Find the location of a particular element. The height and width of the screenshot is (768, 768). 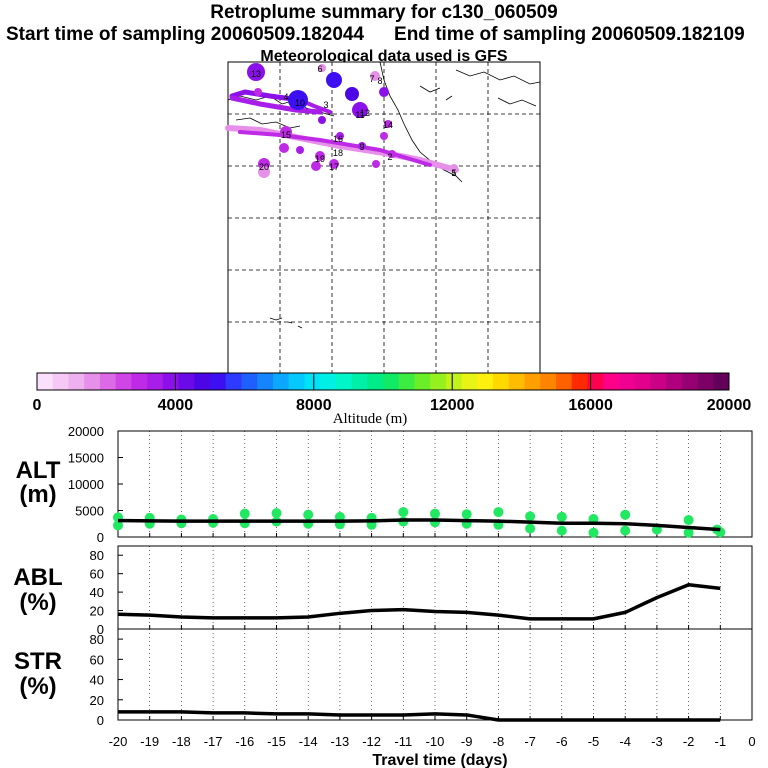

y-tick-label: 10000 is located at coordinates (86, 484).